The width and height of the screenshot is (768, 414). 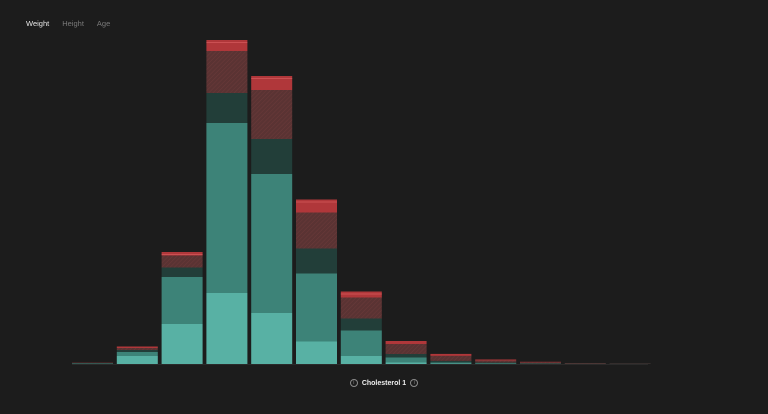 I want to click on tab-age: Age, so click(x=103, y=23).